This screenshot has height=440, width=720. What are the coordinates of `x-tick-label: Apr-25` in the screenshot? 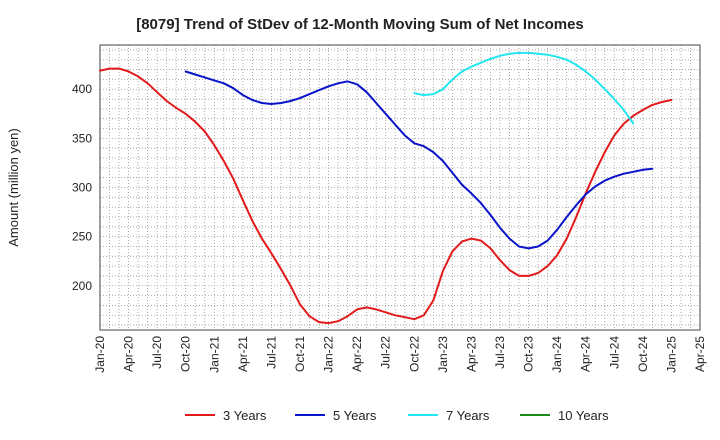 It's located at (700, 354).